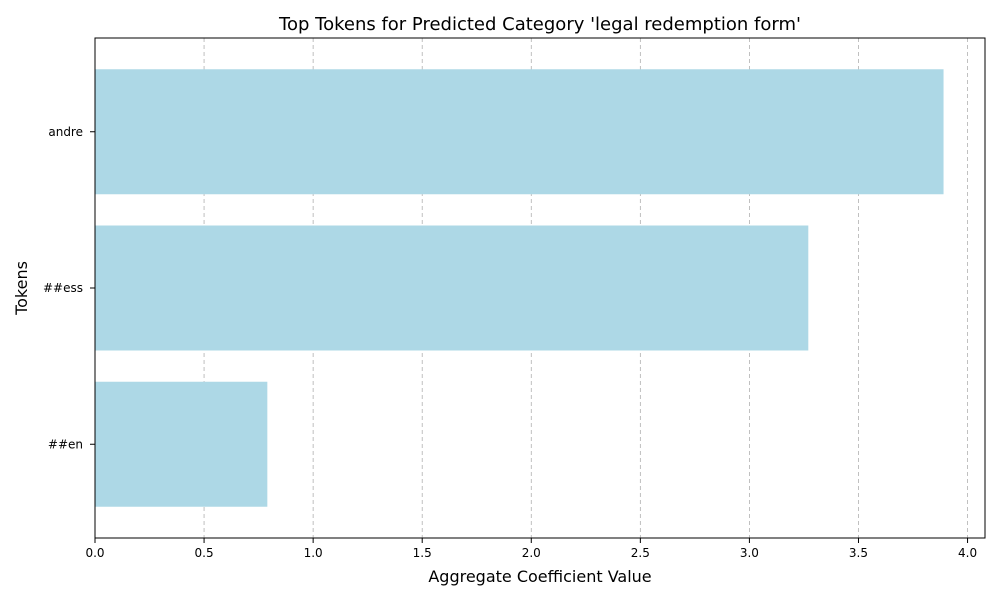 The image size is (1000, 600). I want to click on y-tick-label: ##en, so click(65, 444).